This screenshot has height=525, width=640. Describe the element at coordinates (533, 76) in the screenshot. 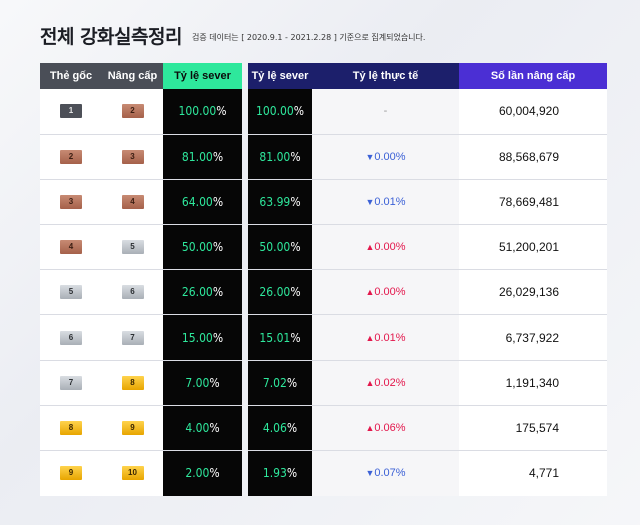

I see `col-header-attempts: Số lần nâng cấp` at that location.